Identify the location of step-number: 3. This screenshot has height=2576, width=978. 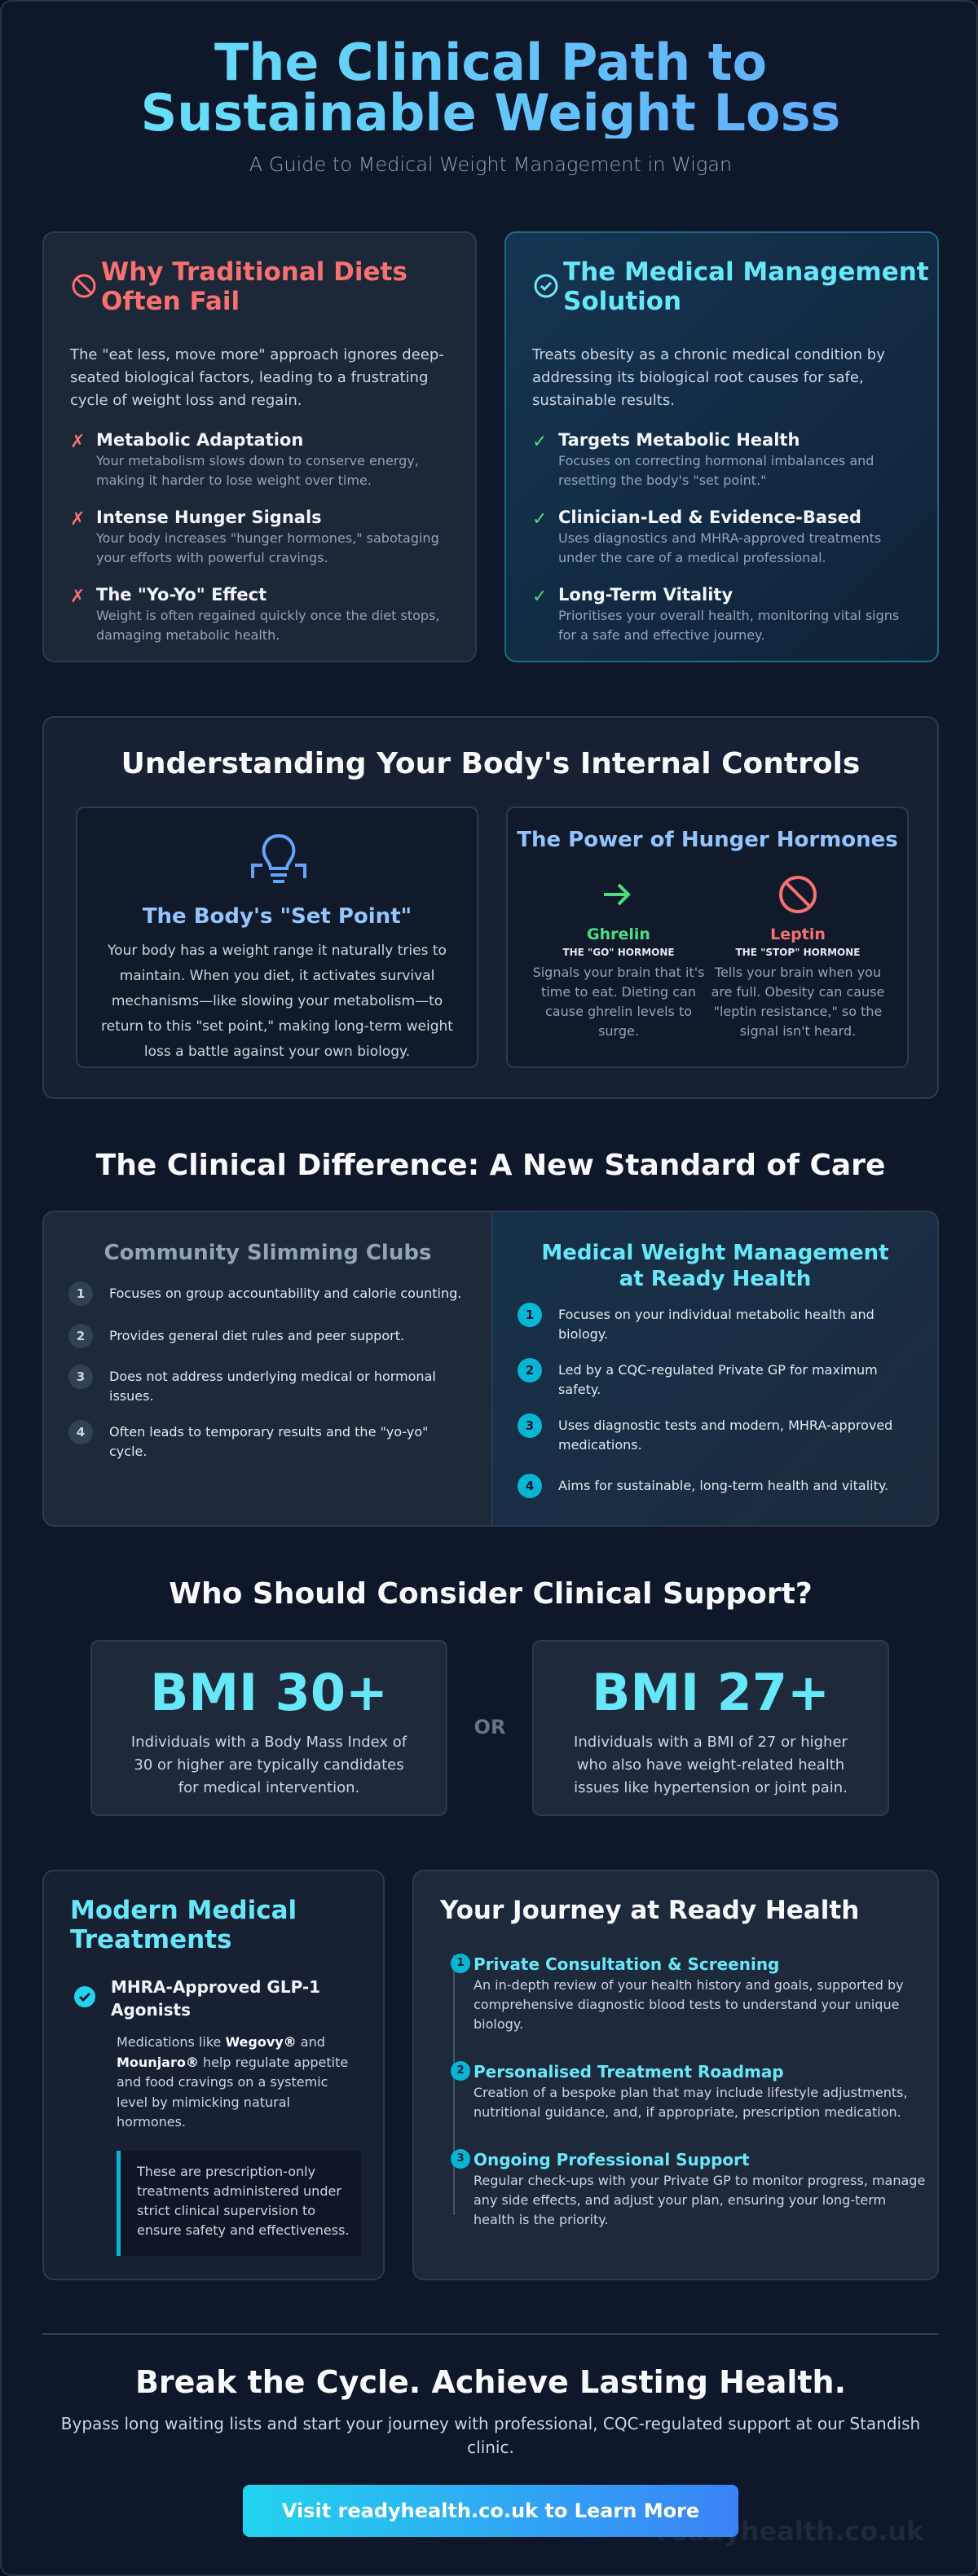
(460, 2159).